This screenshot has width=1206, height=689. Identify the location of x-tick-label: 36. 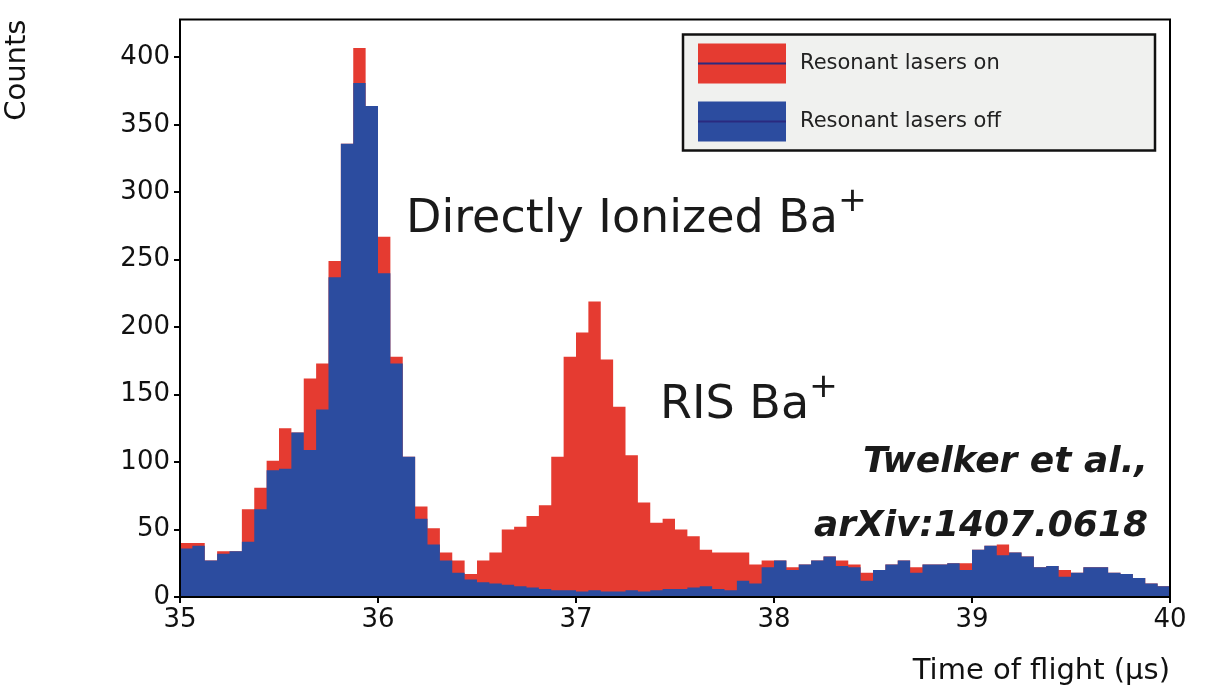
(378, 618).